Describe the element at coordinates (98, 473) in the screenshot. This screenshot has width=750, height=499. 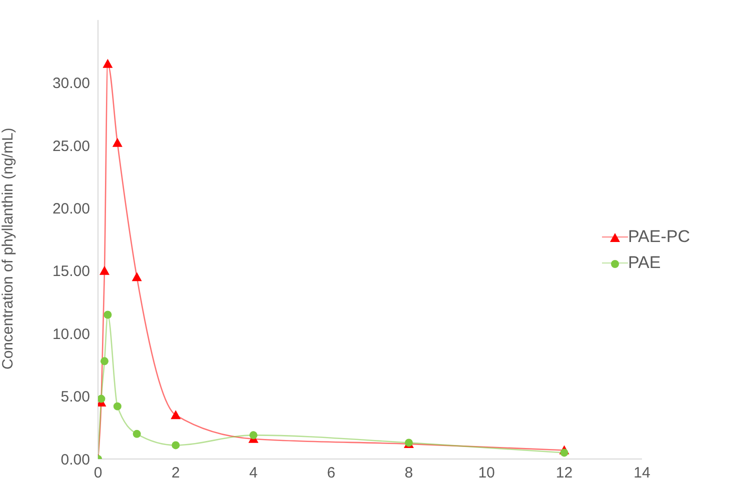
I see `x-tick-label: 0` at that location.